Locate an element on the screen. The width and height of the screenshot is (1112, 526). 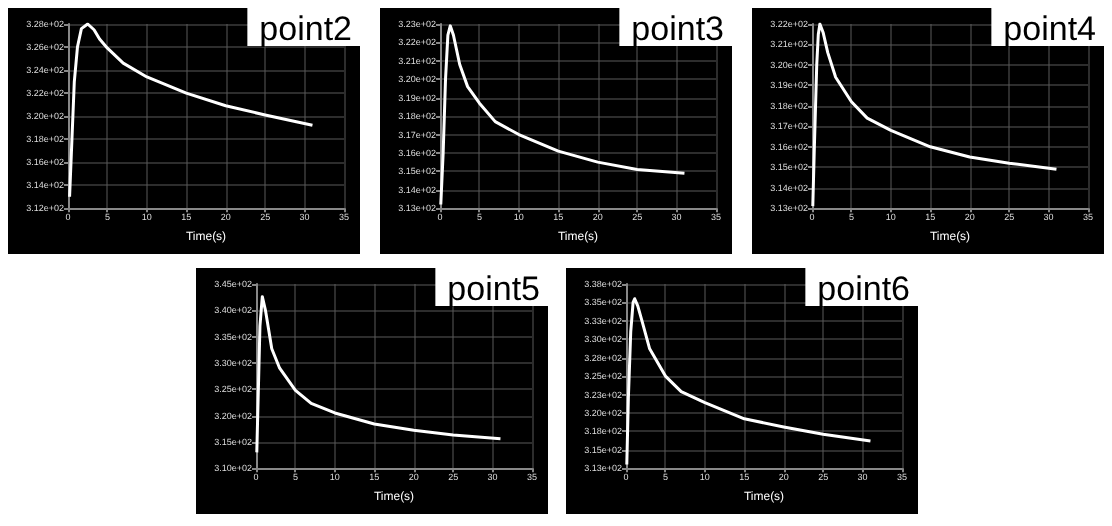
chart-title: point6 is located at coordinates (864, 289).